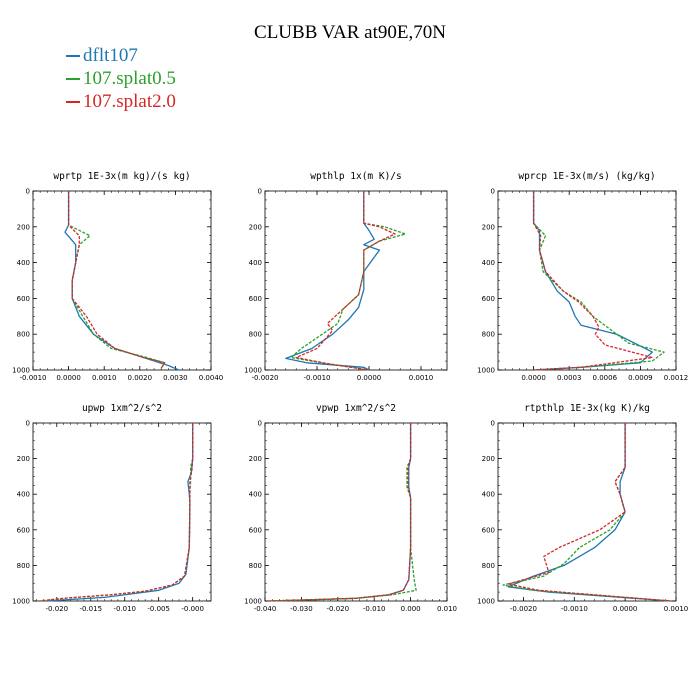 The image size is (700, 700). I want to click on x-tick-label: 0.010, so click(447, 609).